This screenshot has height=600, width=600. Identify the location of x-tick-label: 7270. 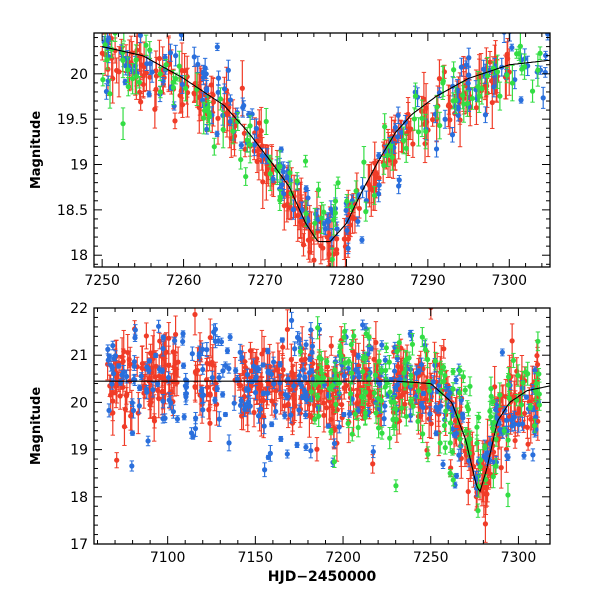
(265, 281).